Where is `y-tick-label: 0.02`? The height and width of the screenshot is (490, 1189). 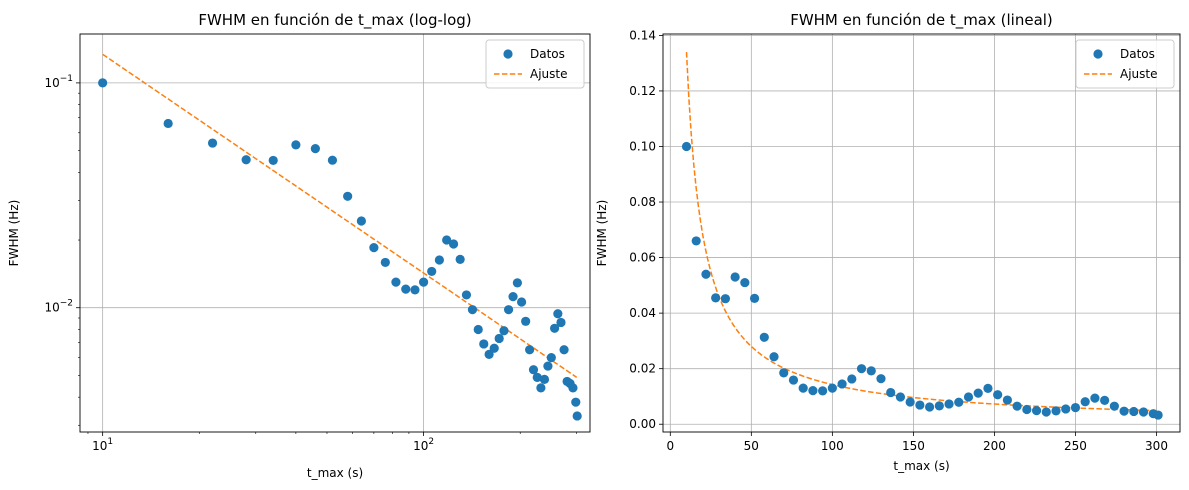
y-tick-label: 0.02 is located at coordinates (642, 369).